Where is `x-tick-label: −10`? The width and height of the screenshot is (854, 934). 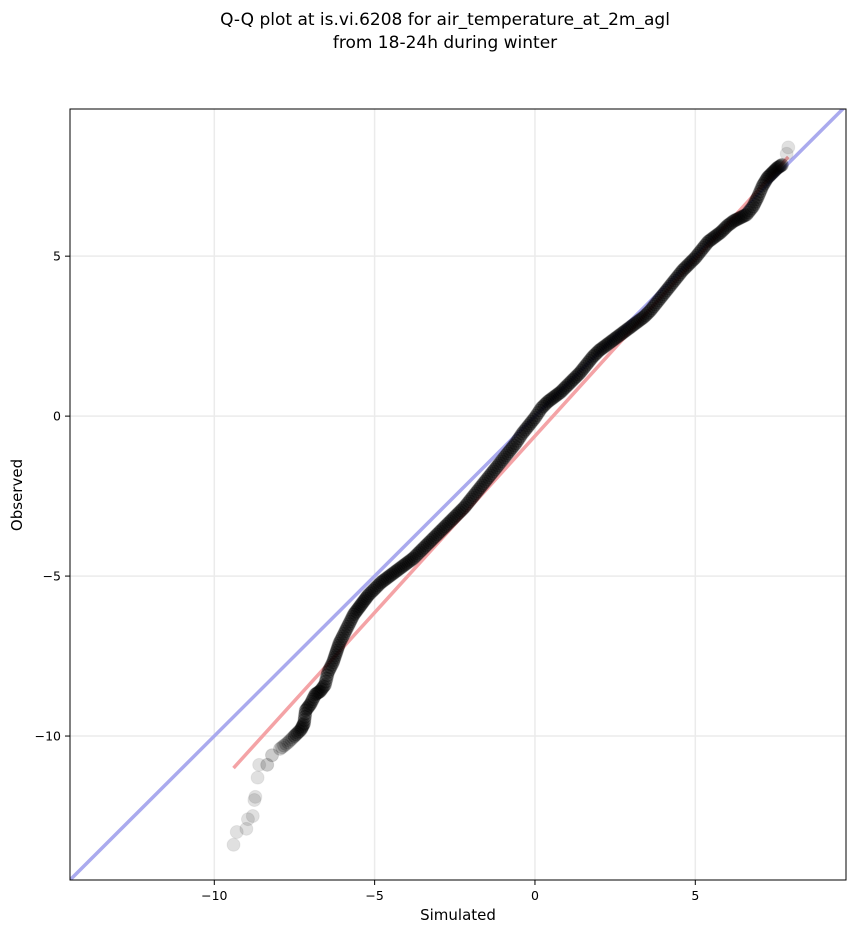 x-tick-label: −10 is located at coordinates (214, 895).